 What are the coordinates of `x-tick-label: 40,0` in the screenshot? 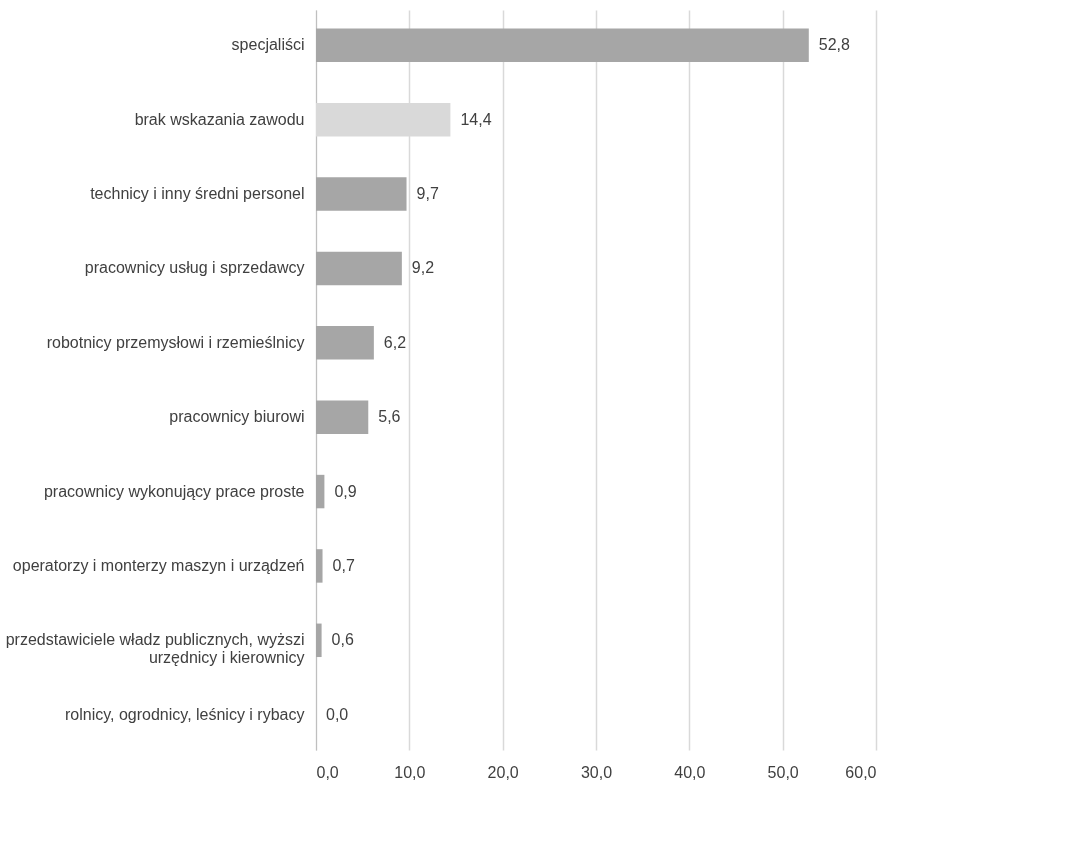 It's located at (690, 772).